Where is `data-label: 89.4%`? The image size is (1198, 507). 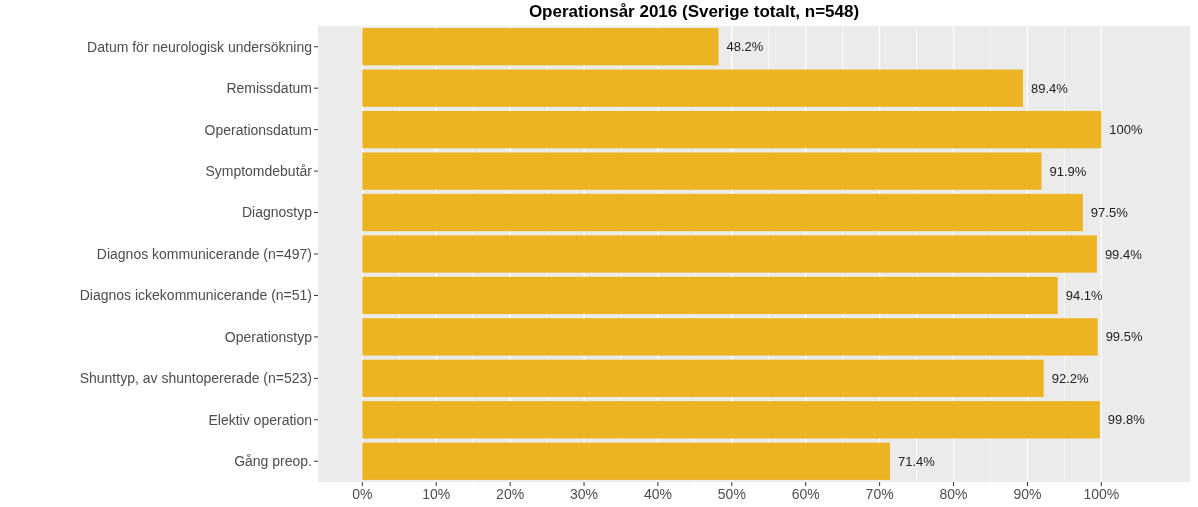 data-label: 89.4% is located at coordinates (1049, 88).